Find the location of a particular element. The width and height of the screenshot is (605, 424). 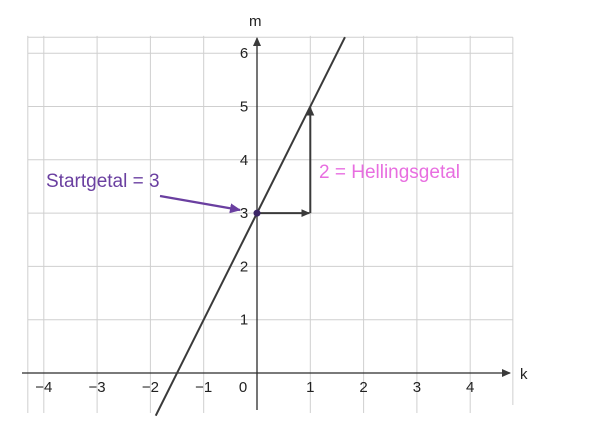

x-tick-labels: −4 −3 −2 −1 0 1 2 3 4 is located at coordinates (254, 387).